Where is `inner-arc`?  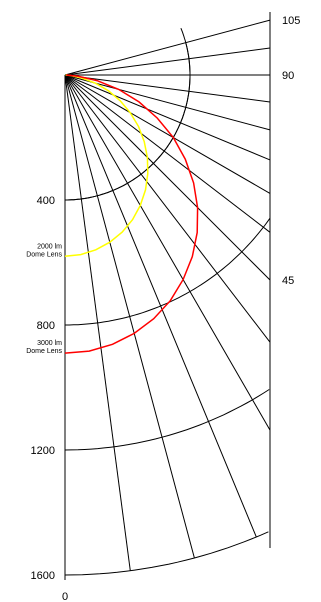 inner-arc is located at coordinates (128, 114).